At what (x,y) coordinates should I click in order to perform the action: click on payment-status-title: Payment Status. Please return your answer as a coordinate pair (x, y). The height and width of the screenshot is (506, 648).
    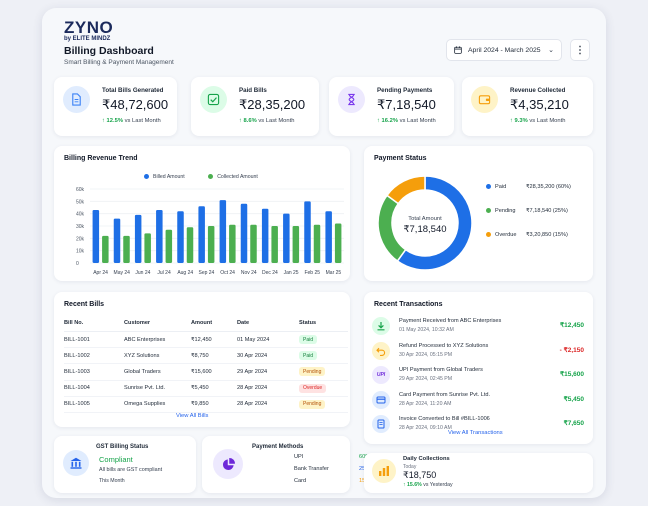
    Looking at the image, I should click on (400, 158).